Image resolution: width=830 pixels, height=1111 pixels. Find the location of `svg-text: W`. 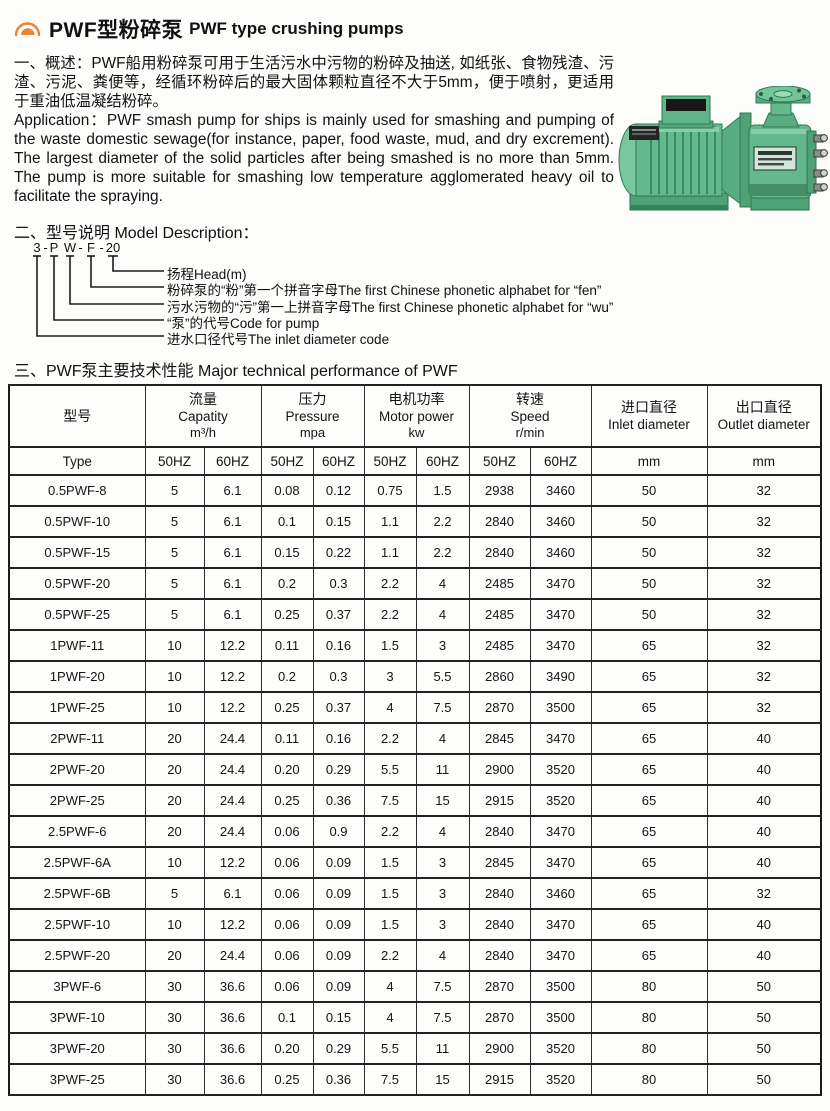

svg-text: W is located at coordinates (70, 247).